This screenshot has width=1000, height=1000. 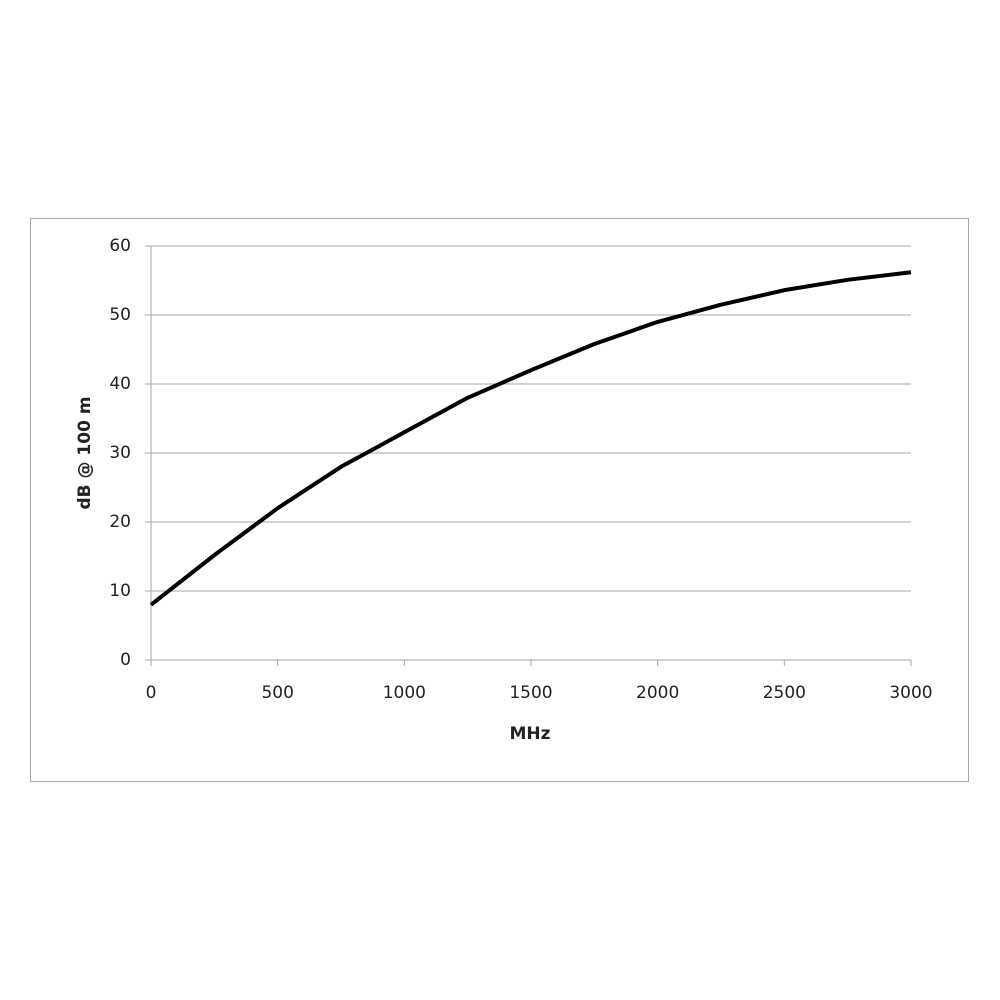 What do you see at coordinates (125, 660) in the screenshot?
I see `y-tick-label: 0` at bounding box center [125, 660].